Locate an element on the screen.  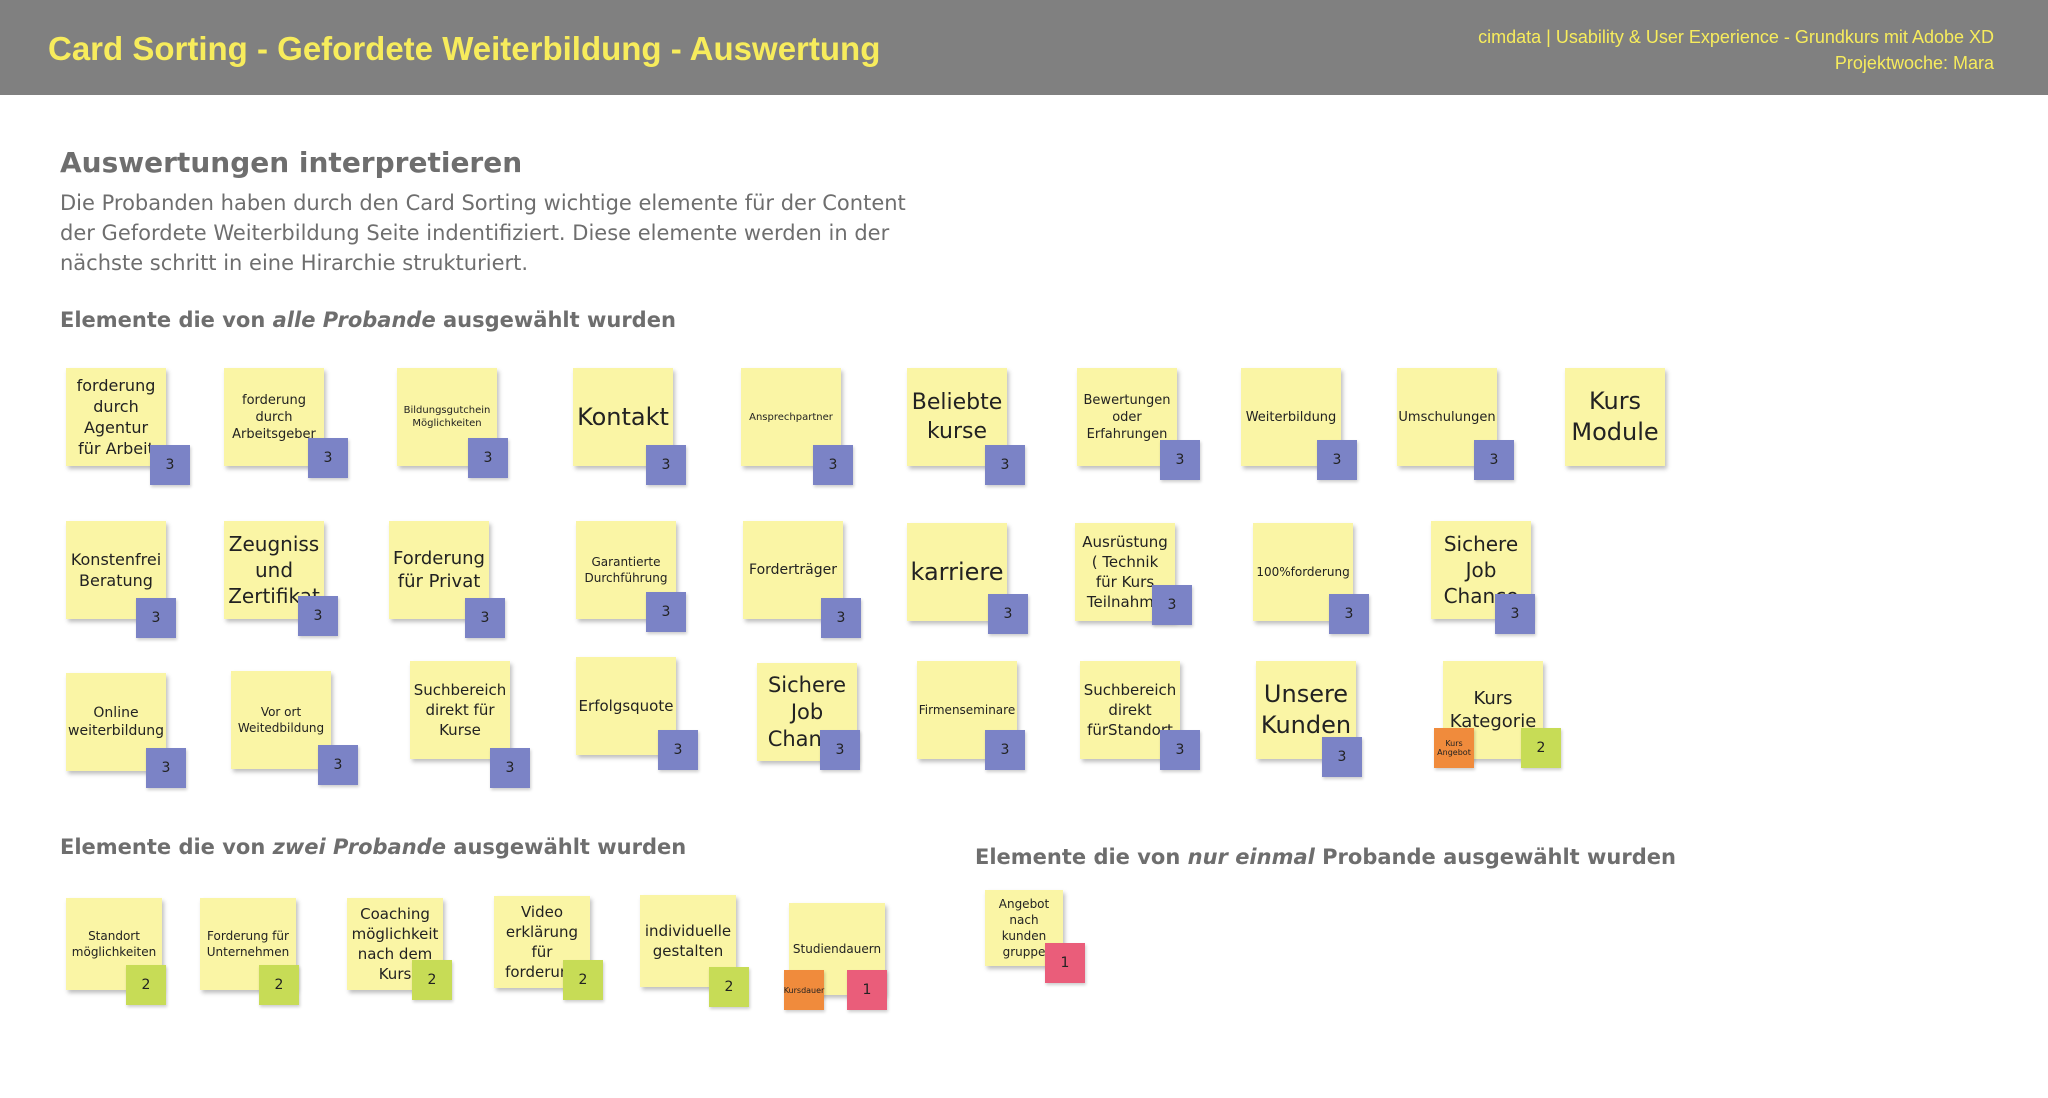
sticky-note: Suchbereich direkt für Kurse is located at coordinates (460, 710).